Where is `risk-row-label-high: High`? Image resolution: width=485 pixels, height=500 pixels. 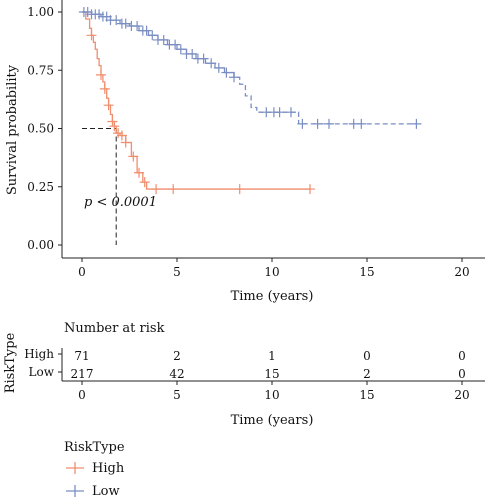 risk-row-label-high: High is located at coordinates (39, 354).